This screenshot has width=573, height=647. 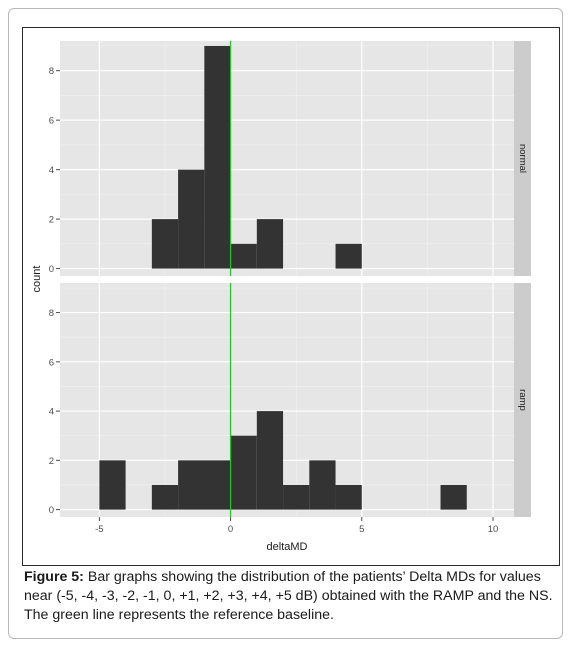 What do you see at coordinates (361, 529) in the screenshot?
I see `x-tick-label: 5` at bounding box center [361, 529].